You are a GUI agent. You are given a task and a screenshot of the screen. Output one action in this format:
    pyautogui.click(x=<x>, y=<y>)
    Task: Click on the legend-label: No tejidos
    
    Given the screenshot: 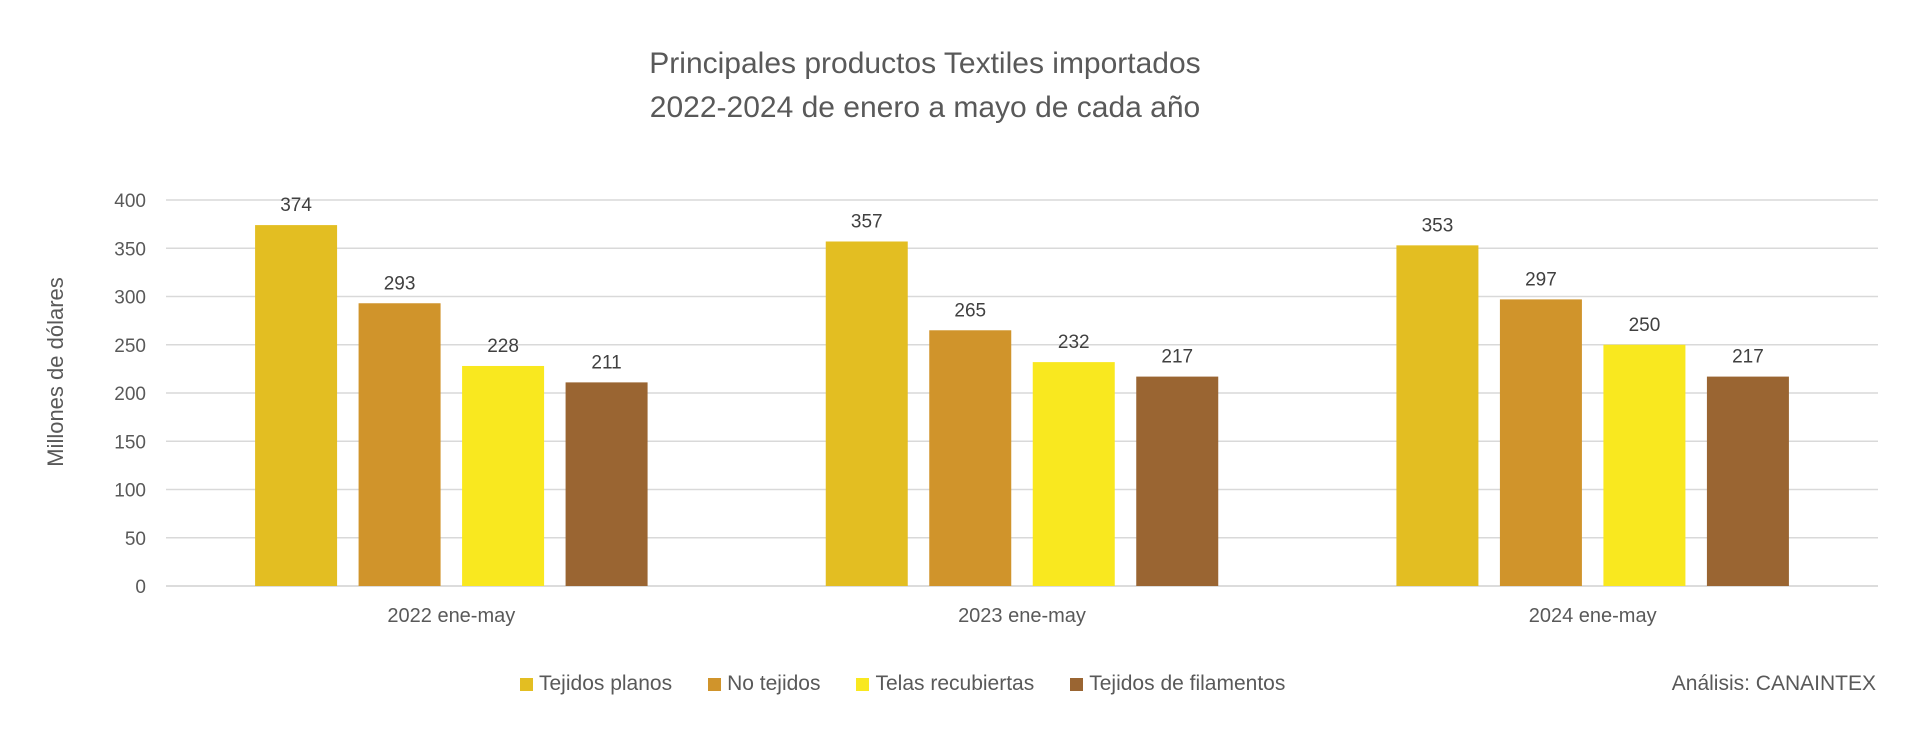 What is the action you would take?
    pyautogui.click(x=774, y=683)
    